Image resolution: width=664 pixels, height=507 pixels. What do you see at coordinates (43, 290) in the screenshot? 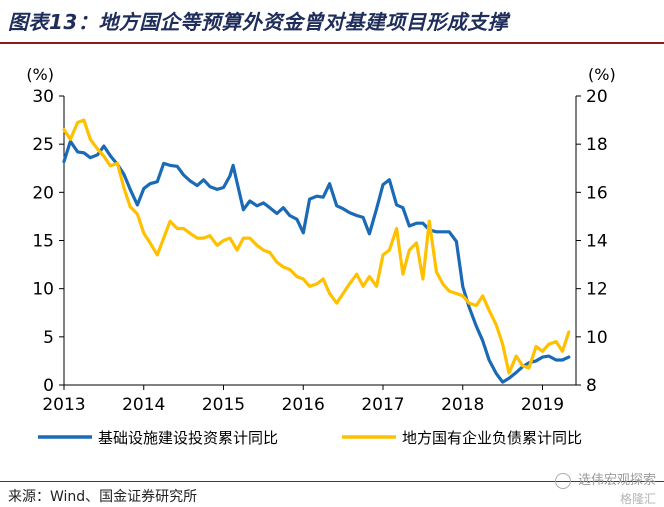
I see `left-tick-label: 10` at bounding box center [43, 290].